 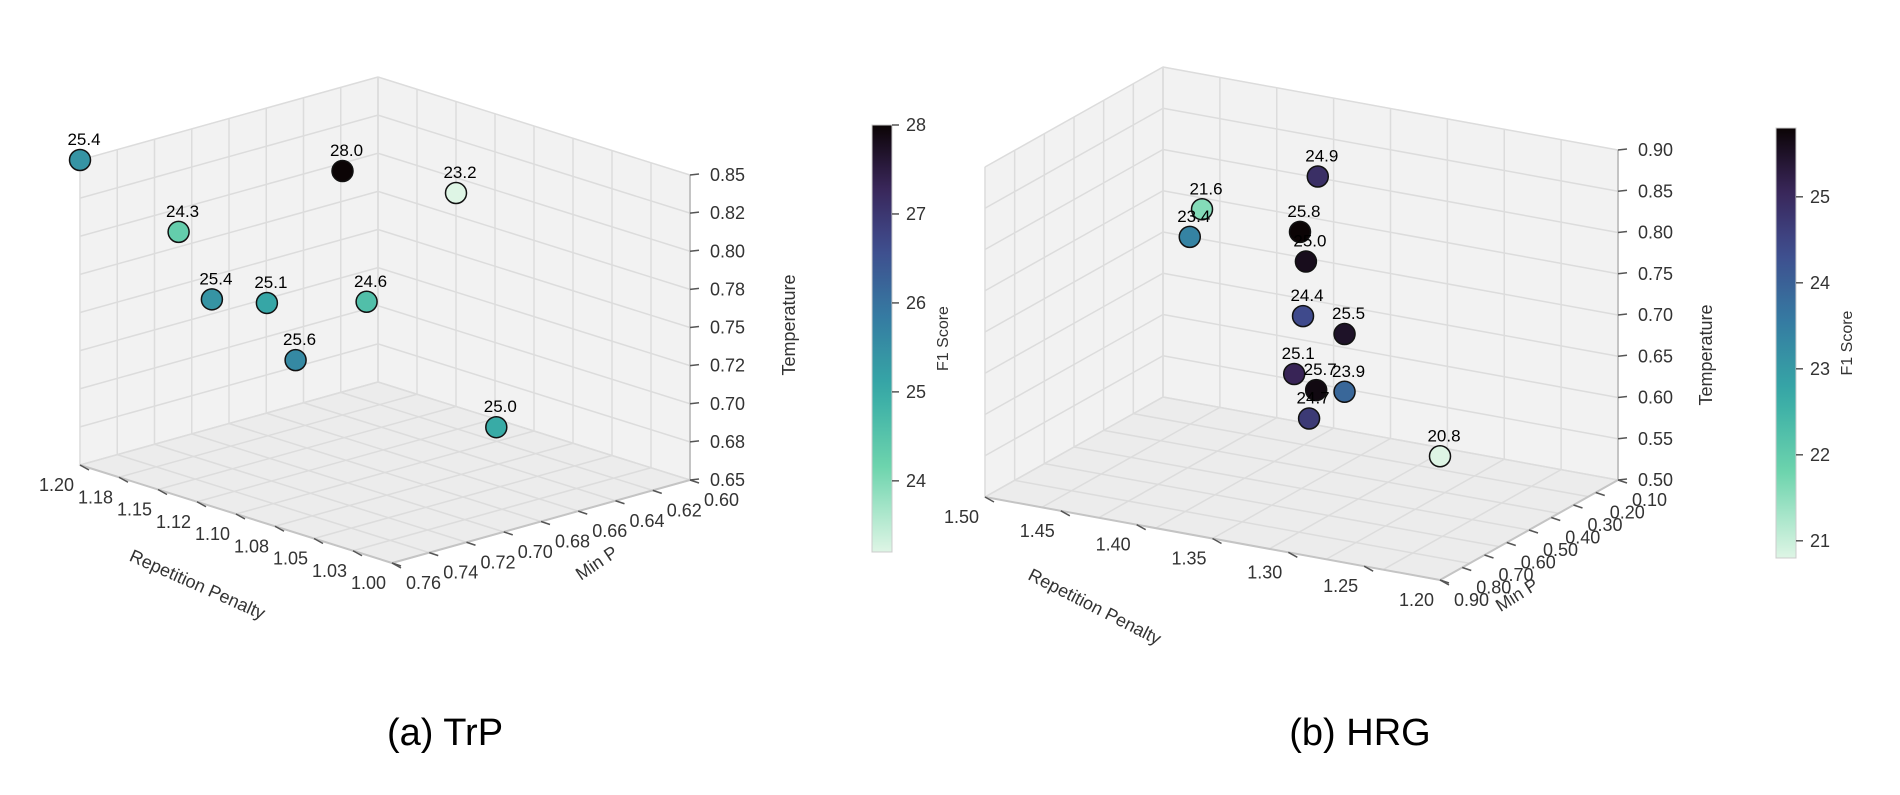 What do you see at coordinates (1113, 545) in the screenshot?
I see `x-tick-label: 1.40` at bounding box center [1113, 545].